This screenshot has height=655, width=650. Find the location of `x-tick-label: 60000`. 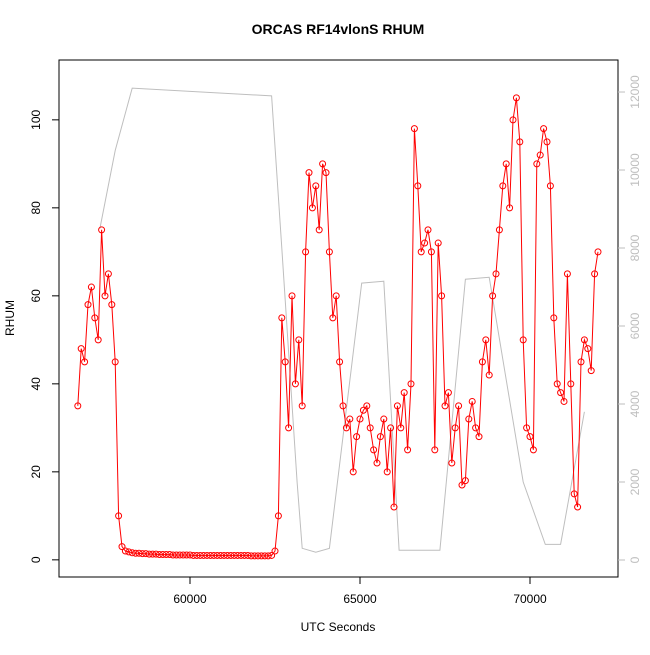

x-tick-label: 60000 is located at coordinates (190, 599).